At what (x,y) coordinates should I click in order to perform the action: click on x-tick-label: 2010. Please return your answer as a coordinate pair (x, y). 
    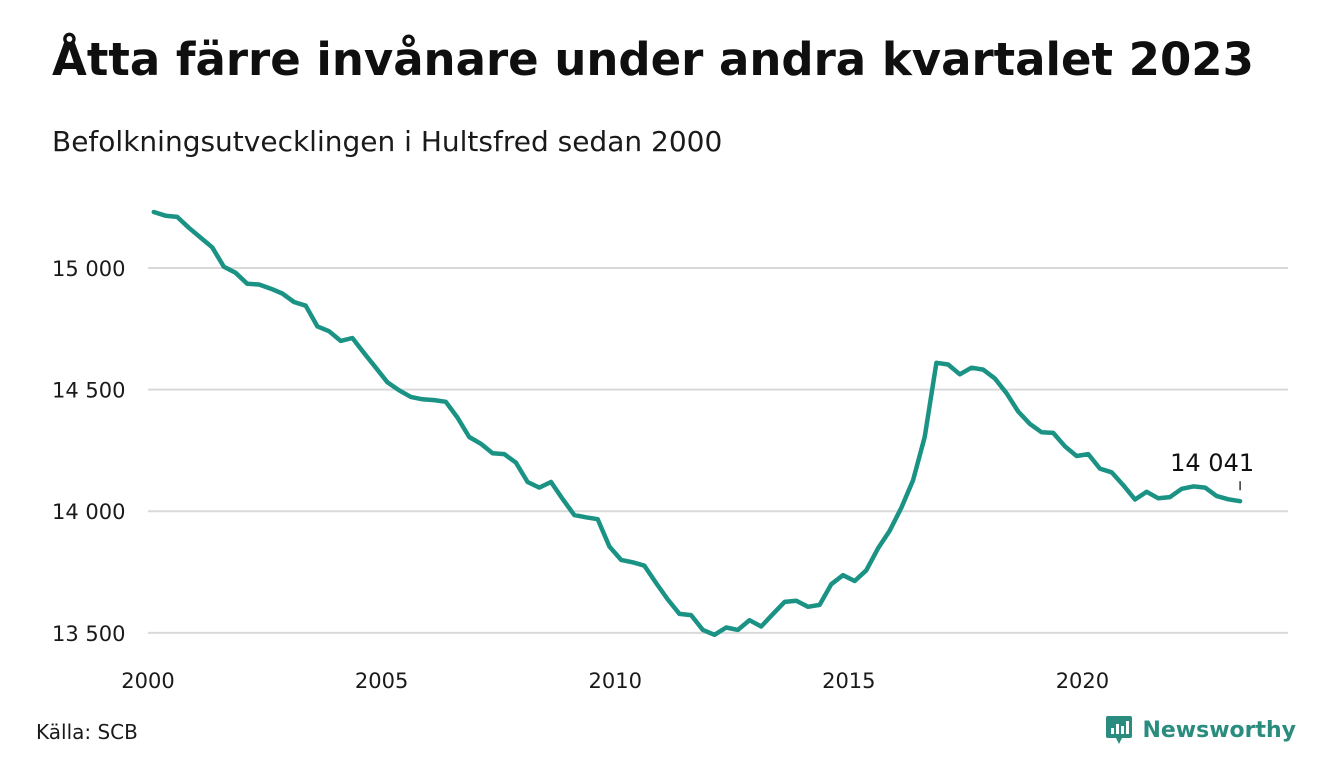
    Looking at the image, I should click on (614, 681).